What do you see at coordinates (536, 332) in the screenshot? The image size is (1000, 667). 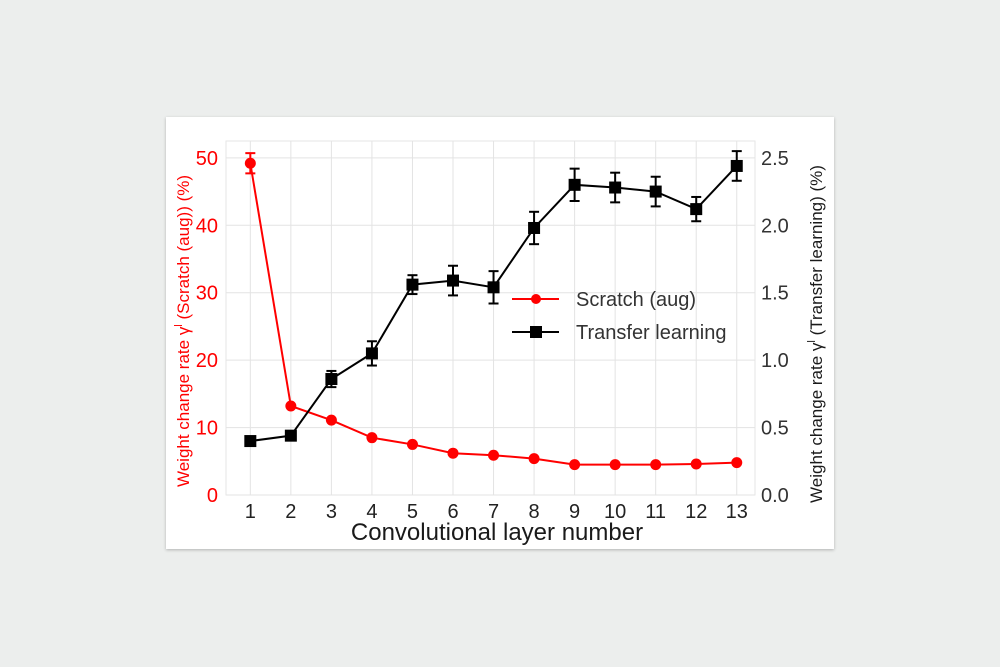 I see `legend-transfer-marker` at bounding box center [536, 332].